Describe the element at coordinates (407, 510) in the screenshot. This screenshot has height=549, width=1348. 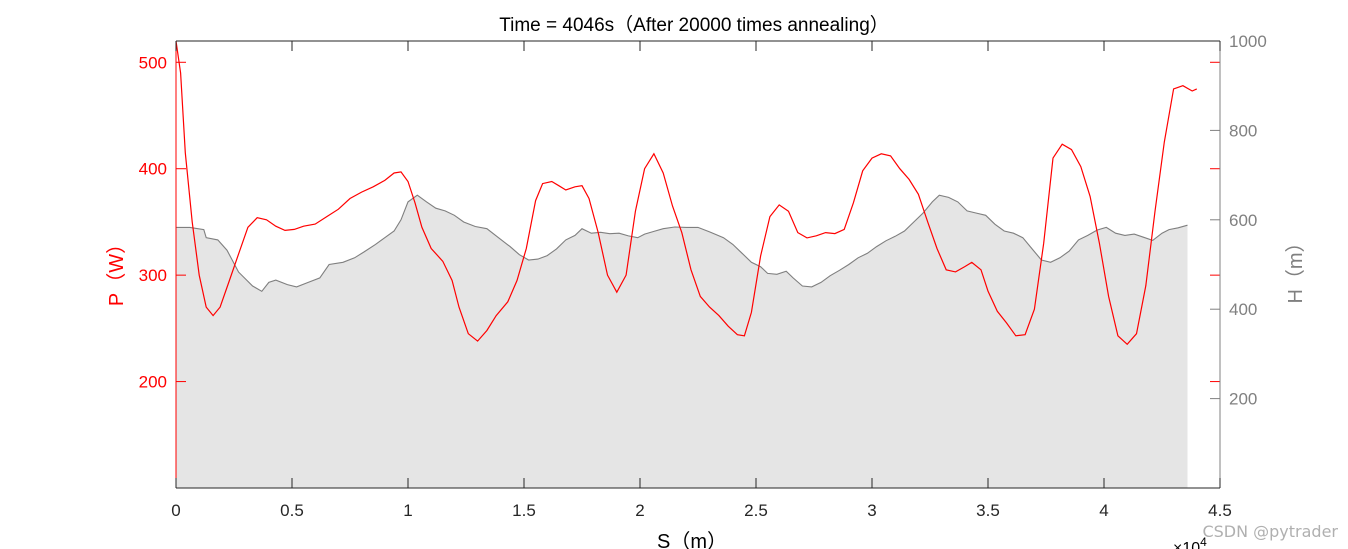
I see `x-tick-label: 1` at that location.